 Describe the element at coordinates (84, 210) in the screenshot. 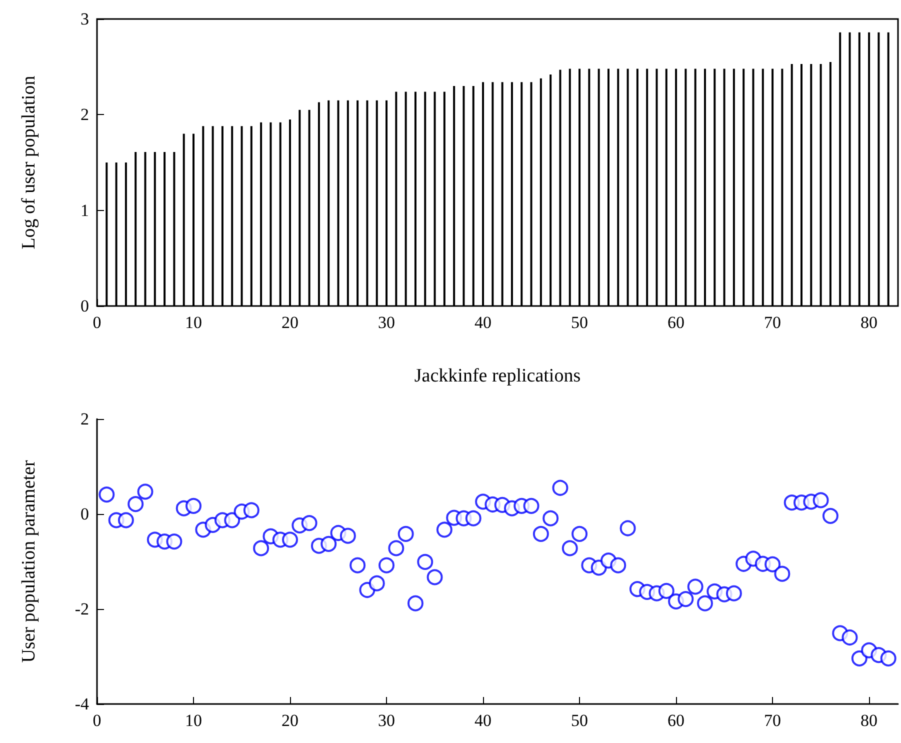

I see `y-tick-label: 1` at that location.